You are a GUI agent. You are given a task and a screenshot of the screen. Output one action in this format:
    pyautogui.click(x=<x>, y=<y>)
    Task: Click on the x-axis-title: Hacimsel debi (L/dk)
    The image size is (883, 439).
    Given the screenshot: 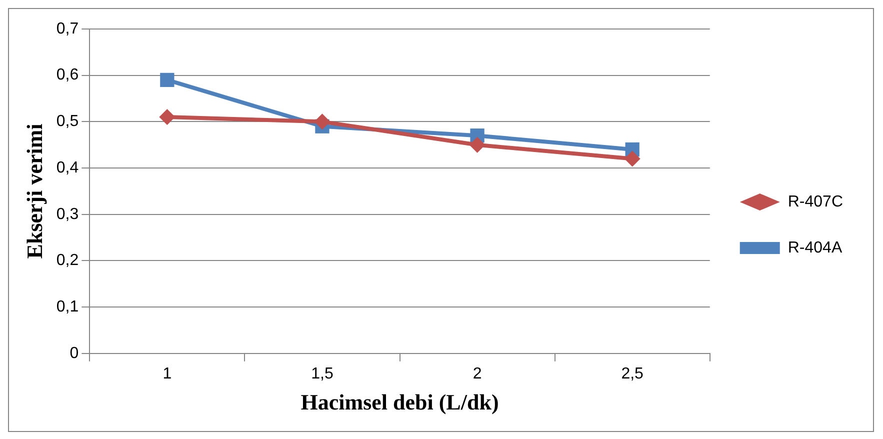 What is the action you would take?
    pyautogui.click(x=399, y=401)
    